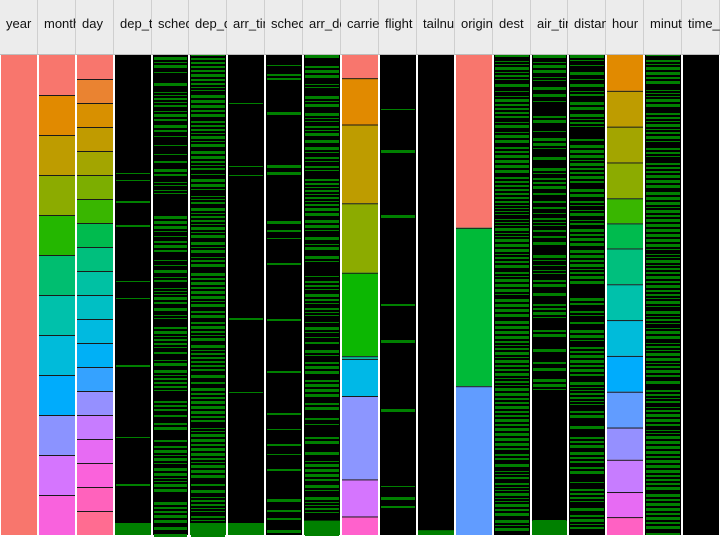 This screenshot has height=538, width=720. Describe the element at coordinates (595, 27) in the screenshot. I see `column-header-distance: distance` at that location.